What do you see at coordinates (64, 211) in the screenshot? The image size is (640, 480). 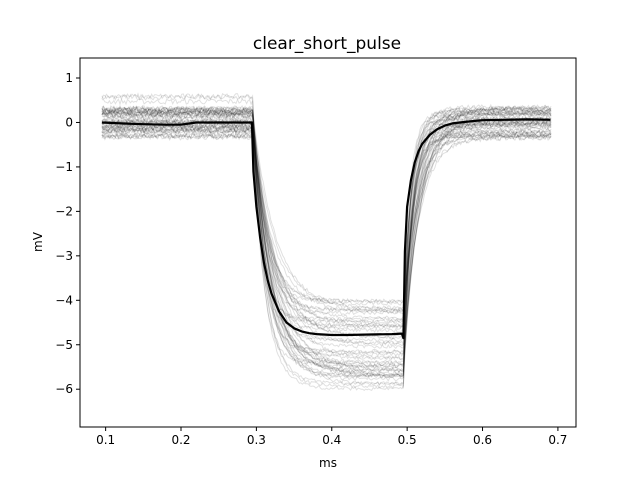 I see `y-tick-label: −2` at bounding box center [64, 211].